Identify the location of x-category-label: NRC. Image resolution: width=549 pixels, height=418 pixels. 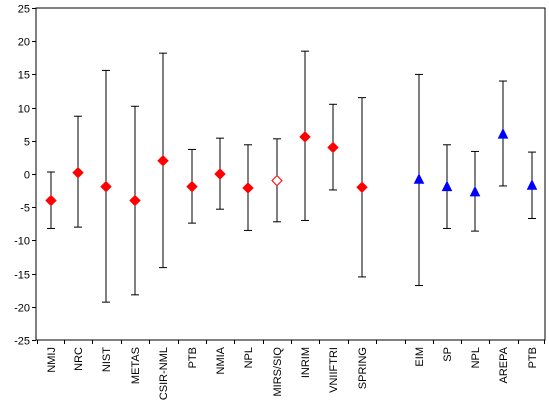
(79, 359).